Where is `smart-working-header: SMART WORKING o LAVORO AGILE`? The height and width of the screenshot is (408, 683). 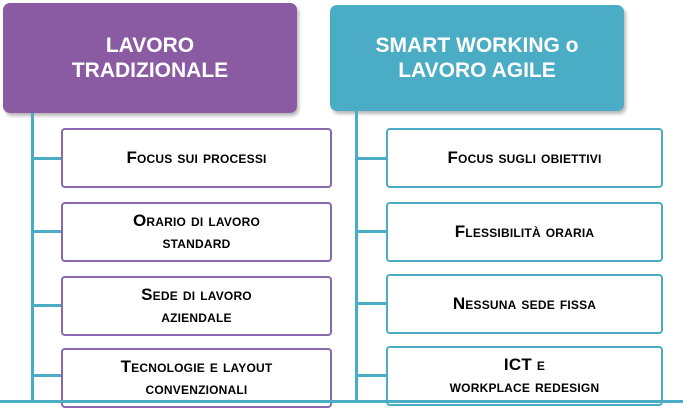 smart-working-header: SMART WORKING o LAVORO AGILE is located at coordinates (477, 58).